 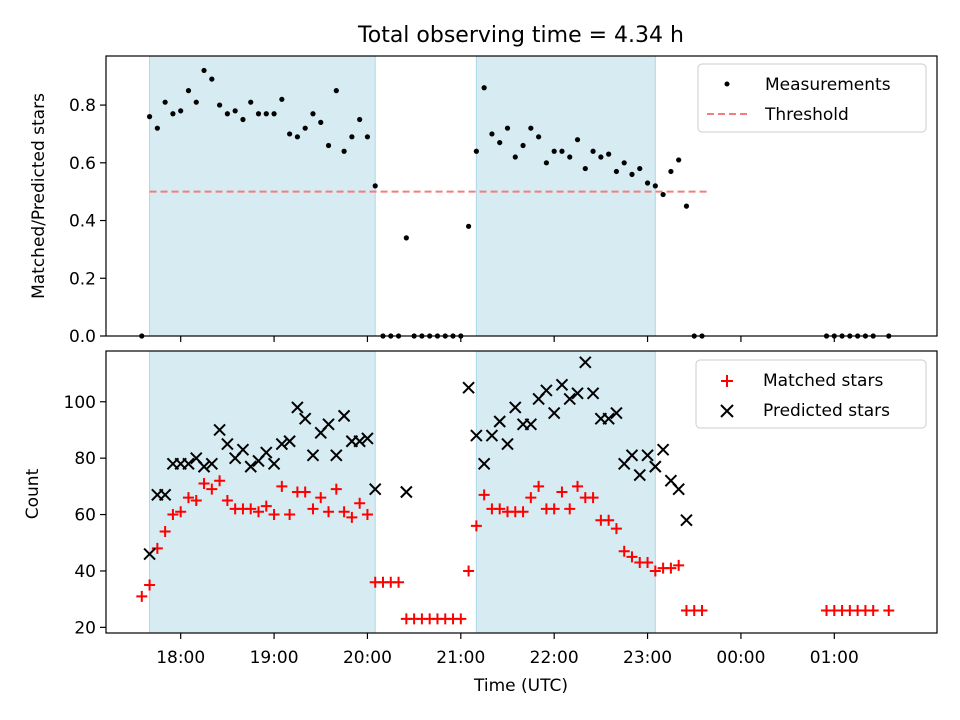 What do you see at coordinates (87, 221) in the screenshot?
I see `top-y-axis-ticks: 0.0 0.2 0.4 0.6 0.8` at bounding box center [87, 221].